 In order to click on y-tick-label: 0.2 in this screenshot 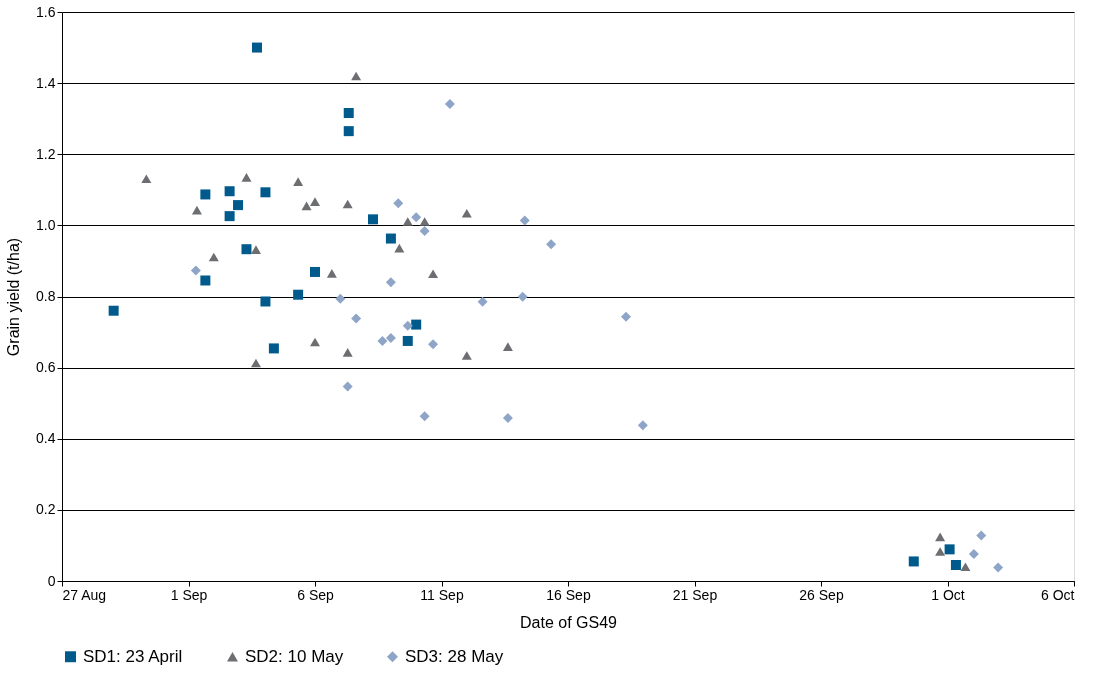, I will do `click(46, 509)`.